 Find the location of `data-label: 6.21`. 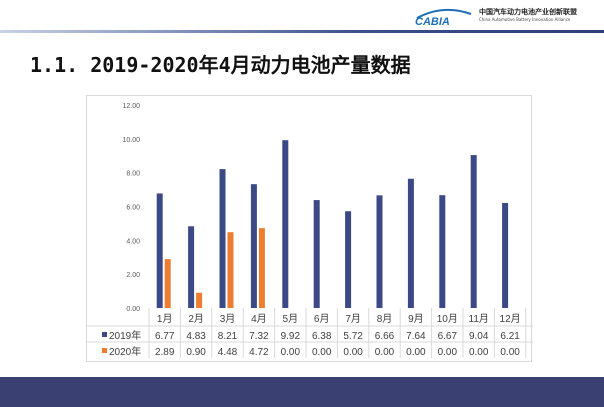

data-label: 6.21 is located at coordinates (510, 336).